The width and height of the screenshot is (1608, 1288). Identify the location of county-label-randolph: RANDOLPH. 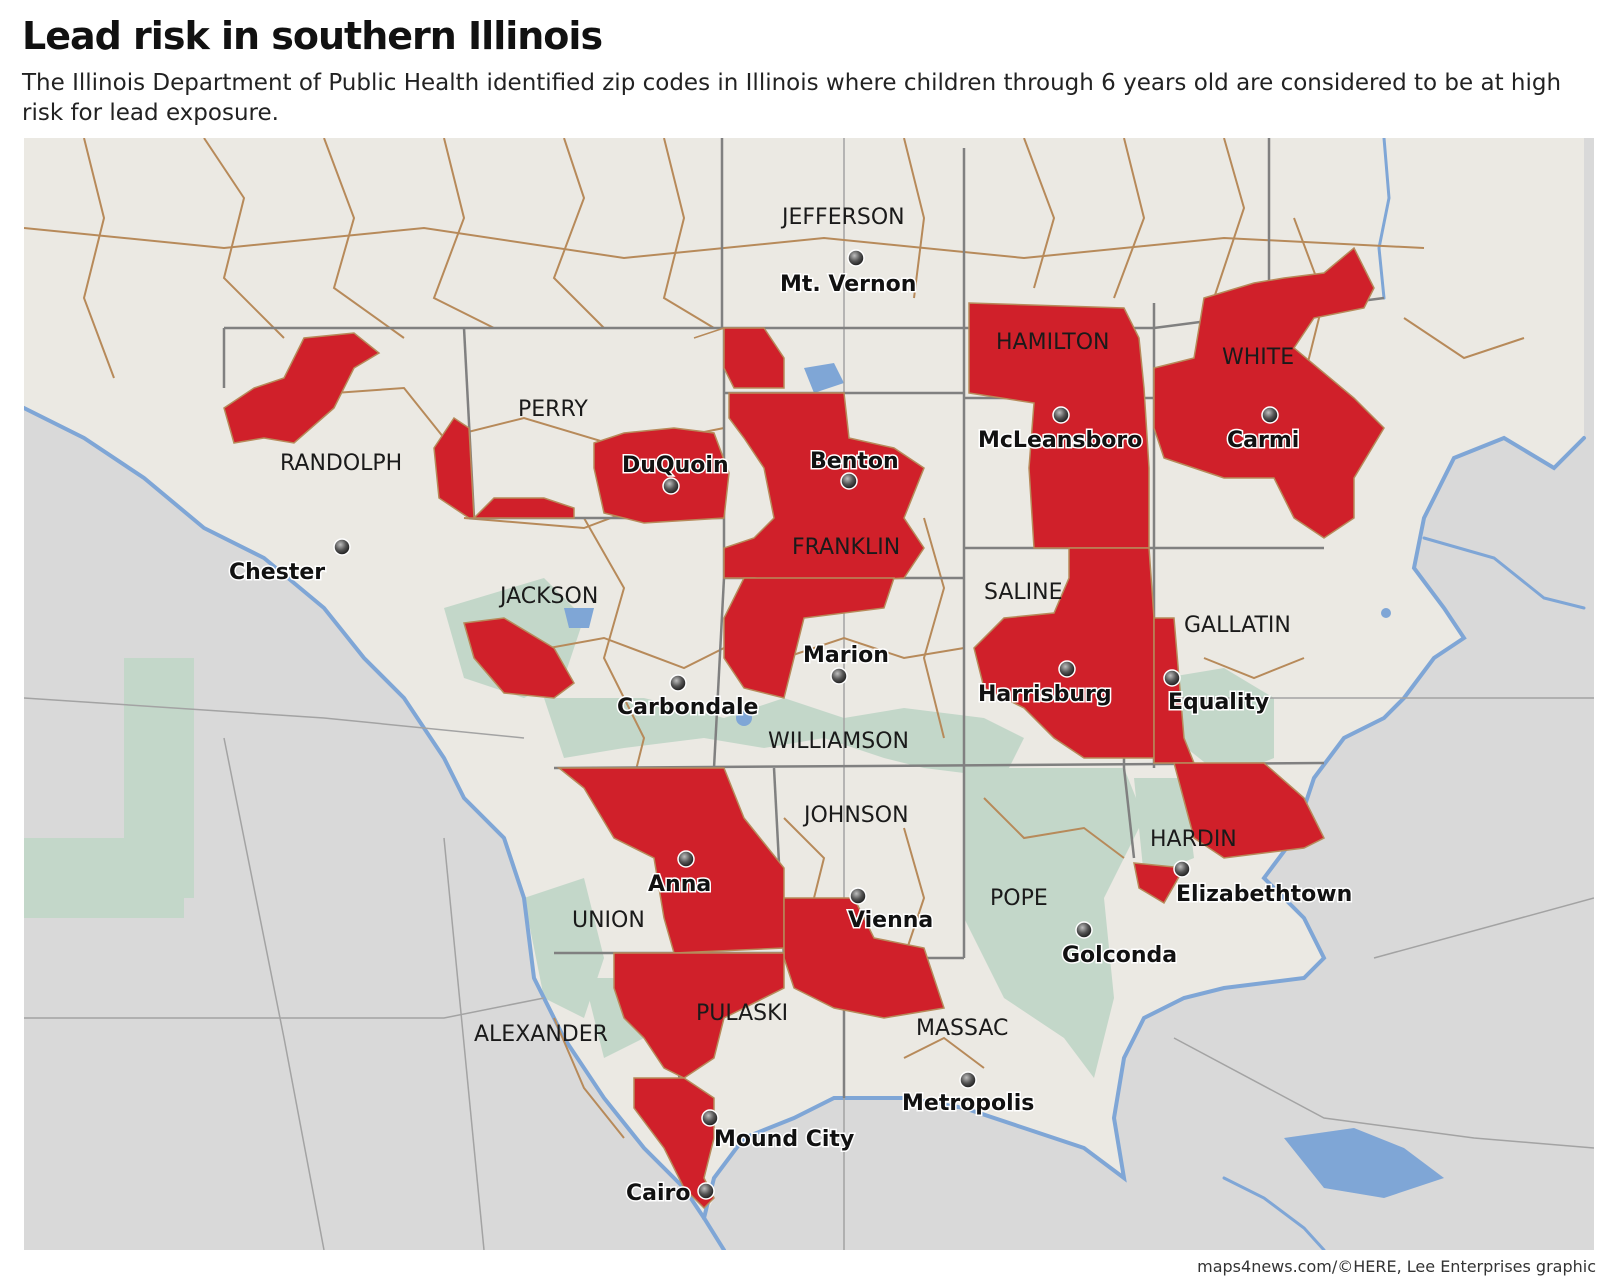
(341, 463).